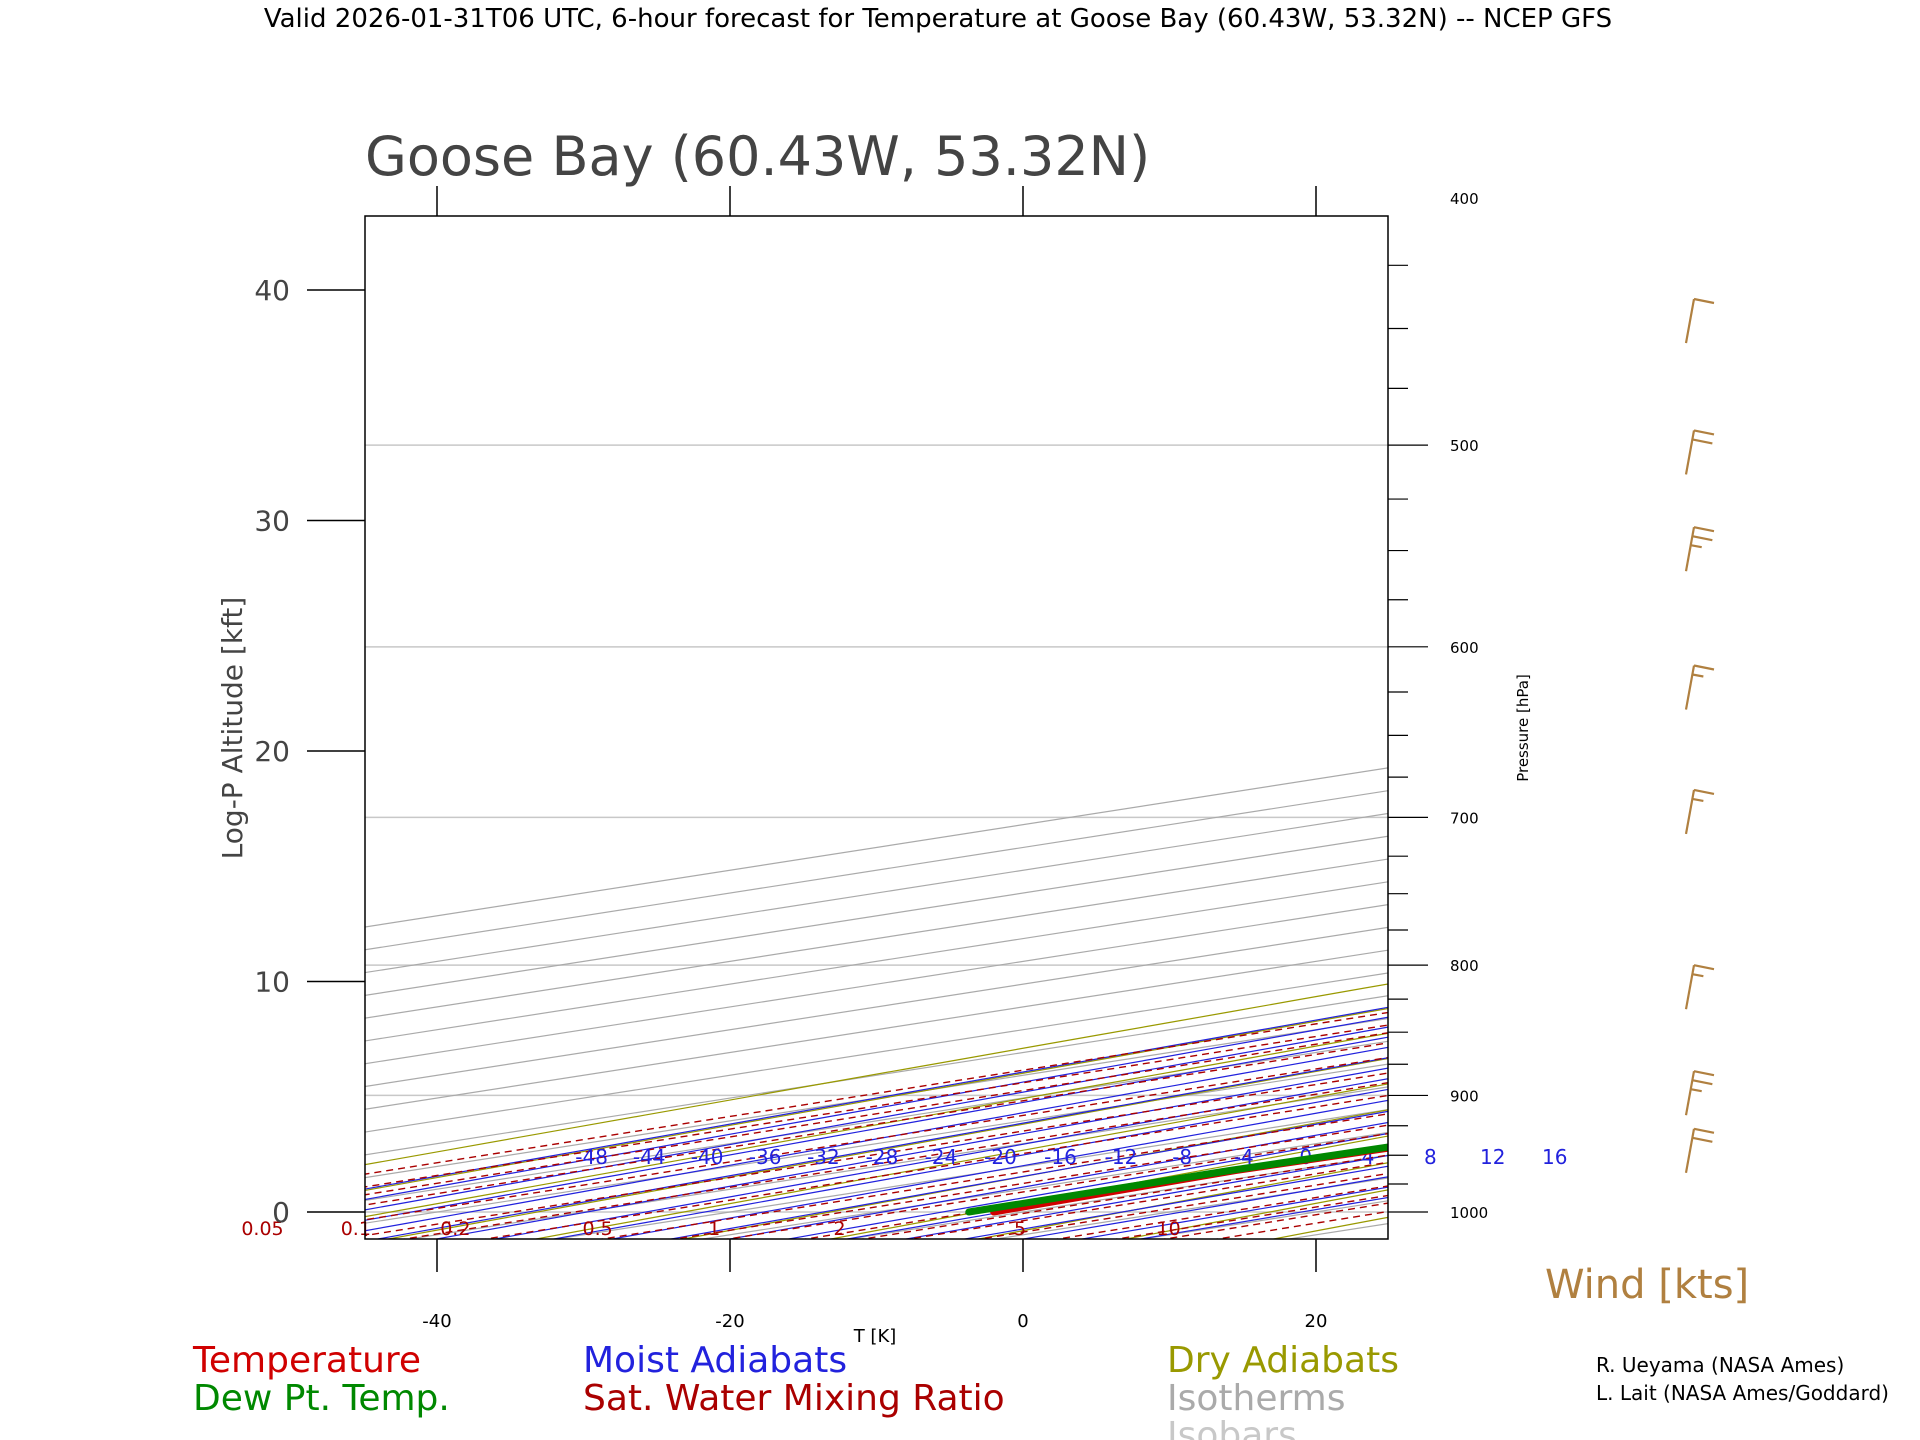  Describe the element at coordinates (1492, 1157) in the screenshot. I see `moist-adiabat-label: 12` at that location.